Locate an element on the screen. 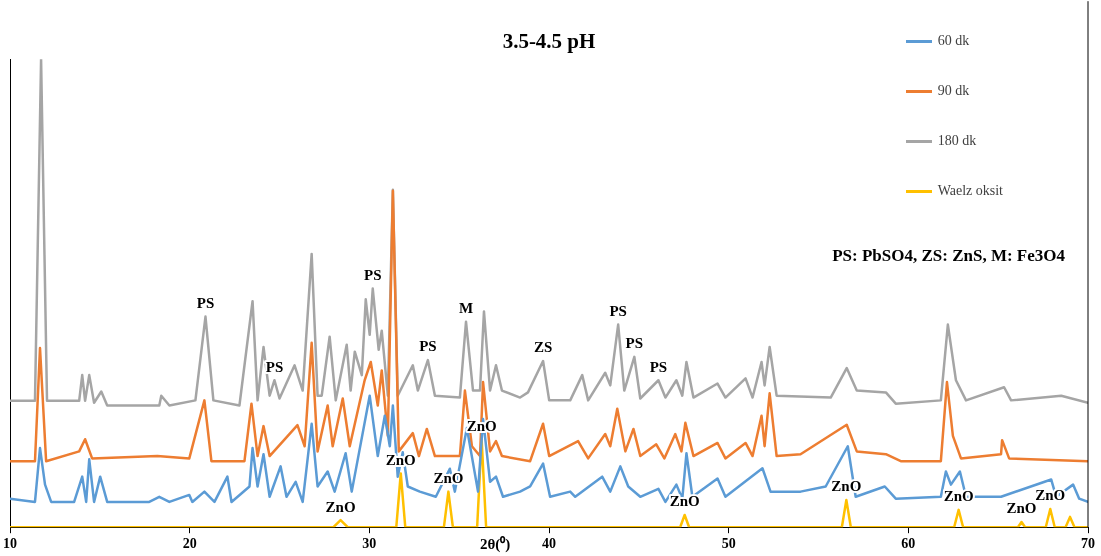 The height and width of the screenshot is (556, 1101). x-tick-label: 30 is located at coordinates (369, 544).